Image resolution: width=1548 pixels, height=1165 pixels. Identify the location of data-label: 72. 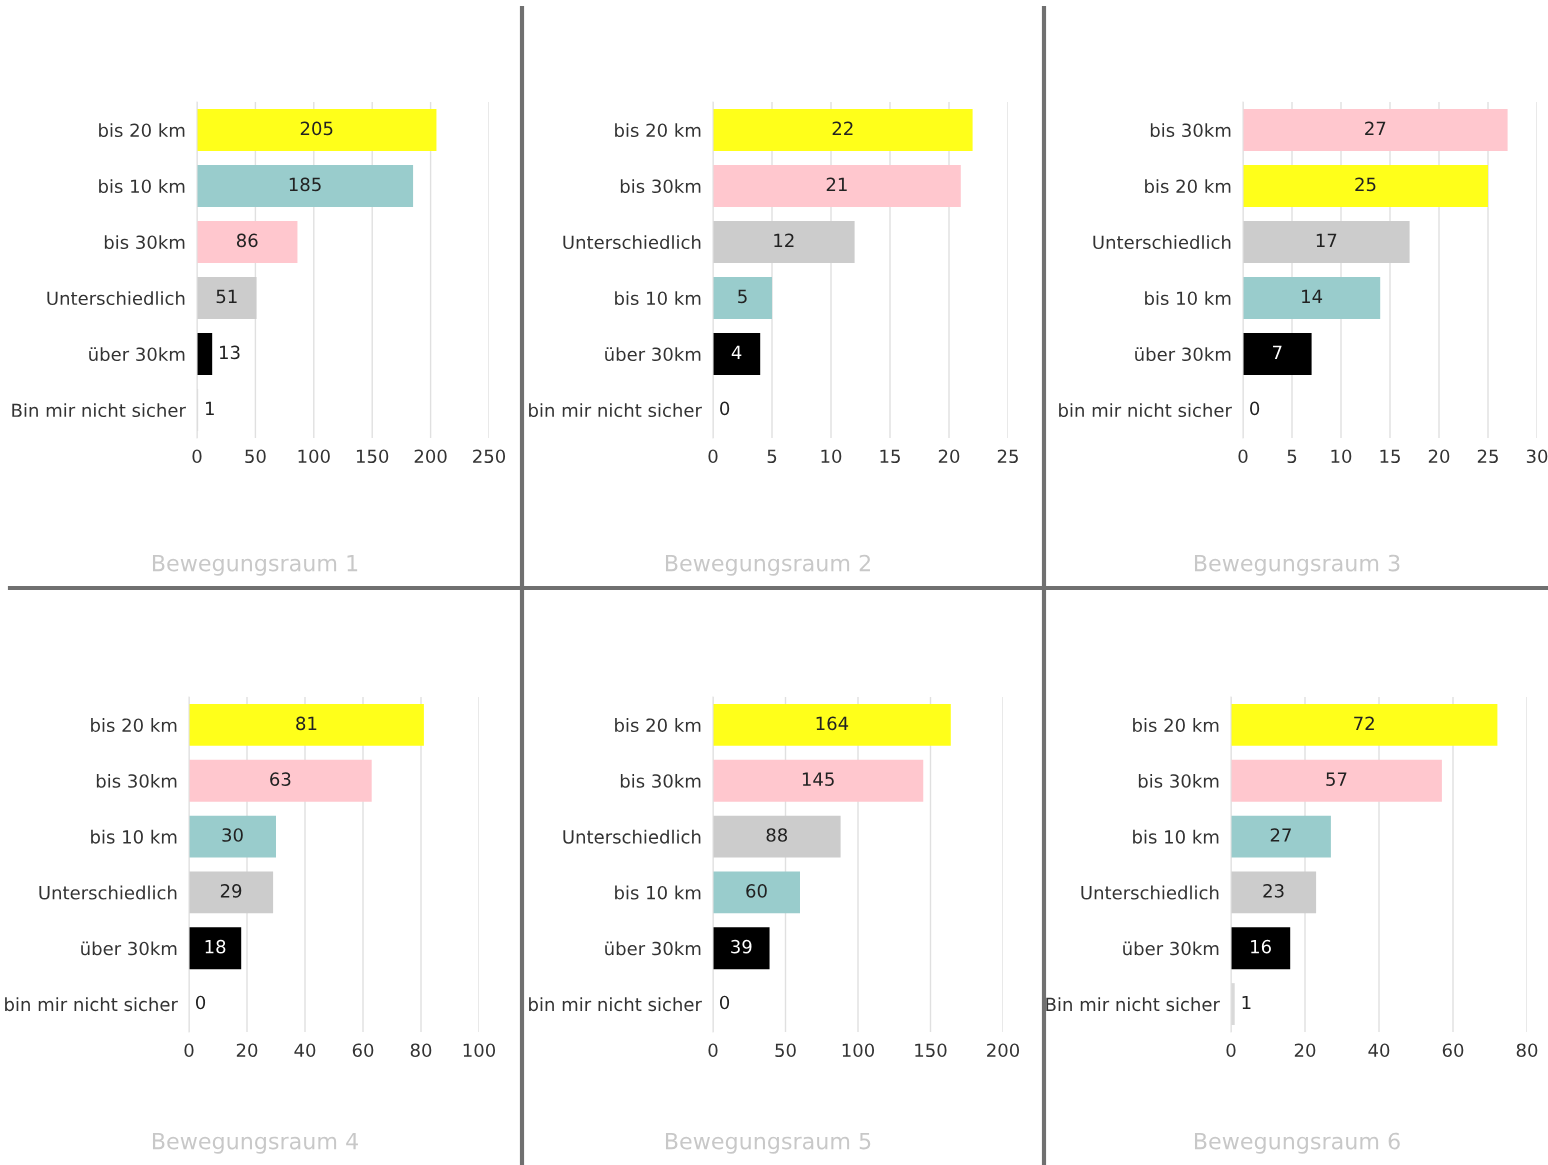
(1364, 723).